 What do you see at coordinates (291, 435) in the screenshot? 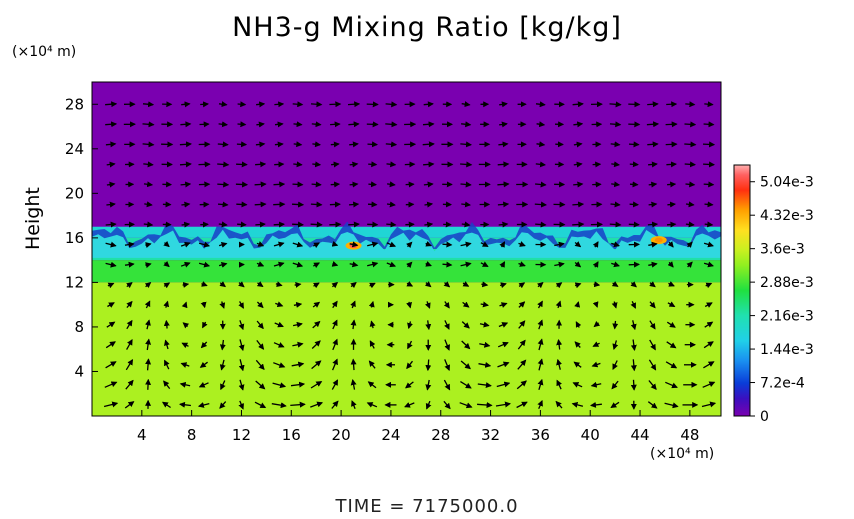
I see `x-tick-label: 16` at bounding box center [291, 435].